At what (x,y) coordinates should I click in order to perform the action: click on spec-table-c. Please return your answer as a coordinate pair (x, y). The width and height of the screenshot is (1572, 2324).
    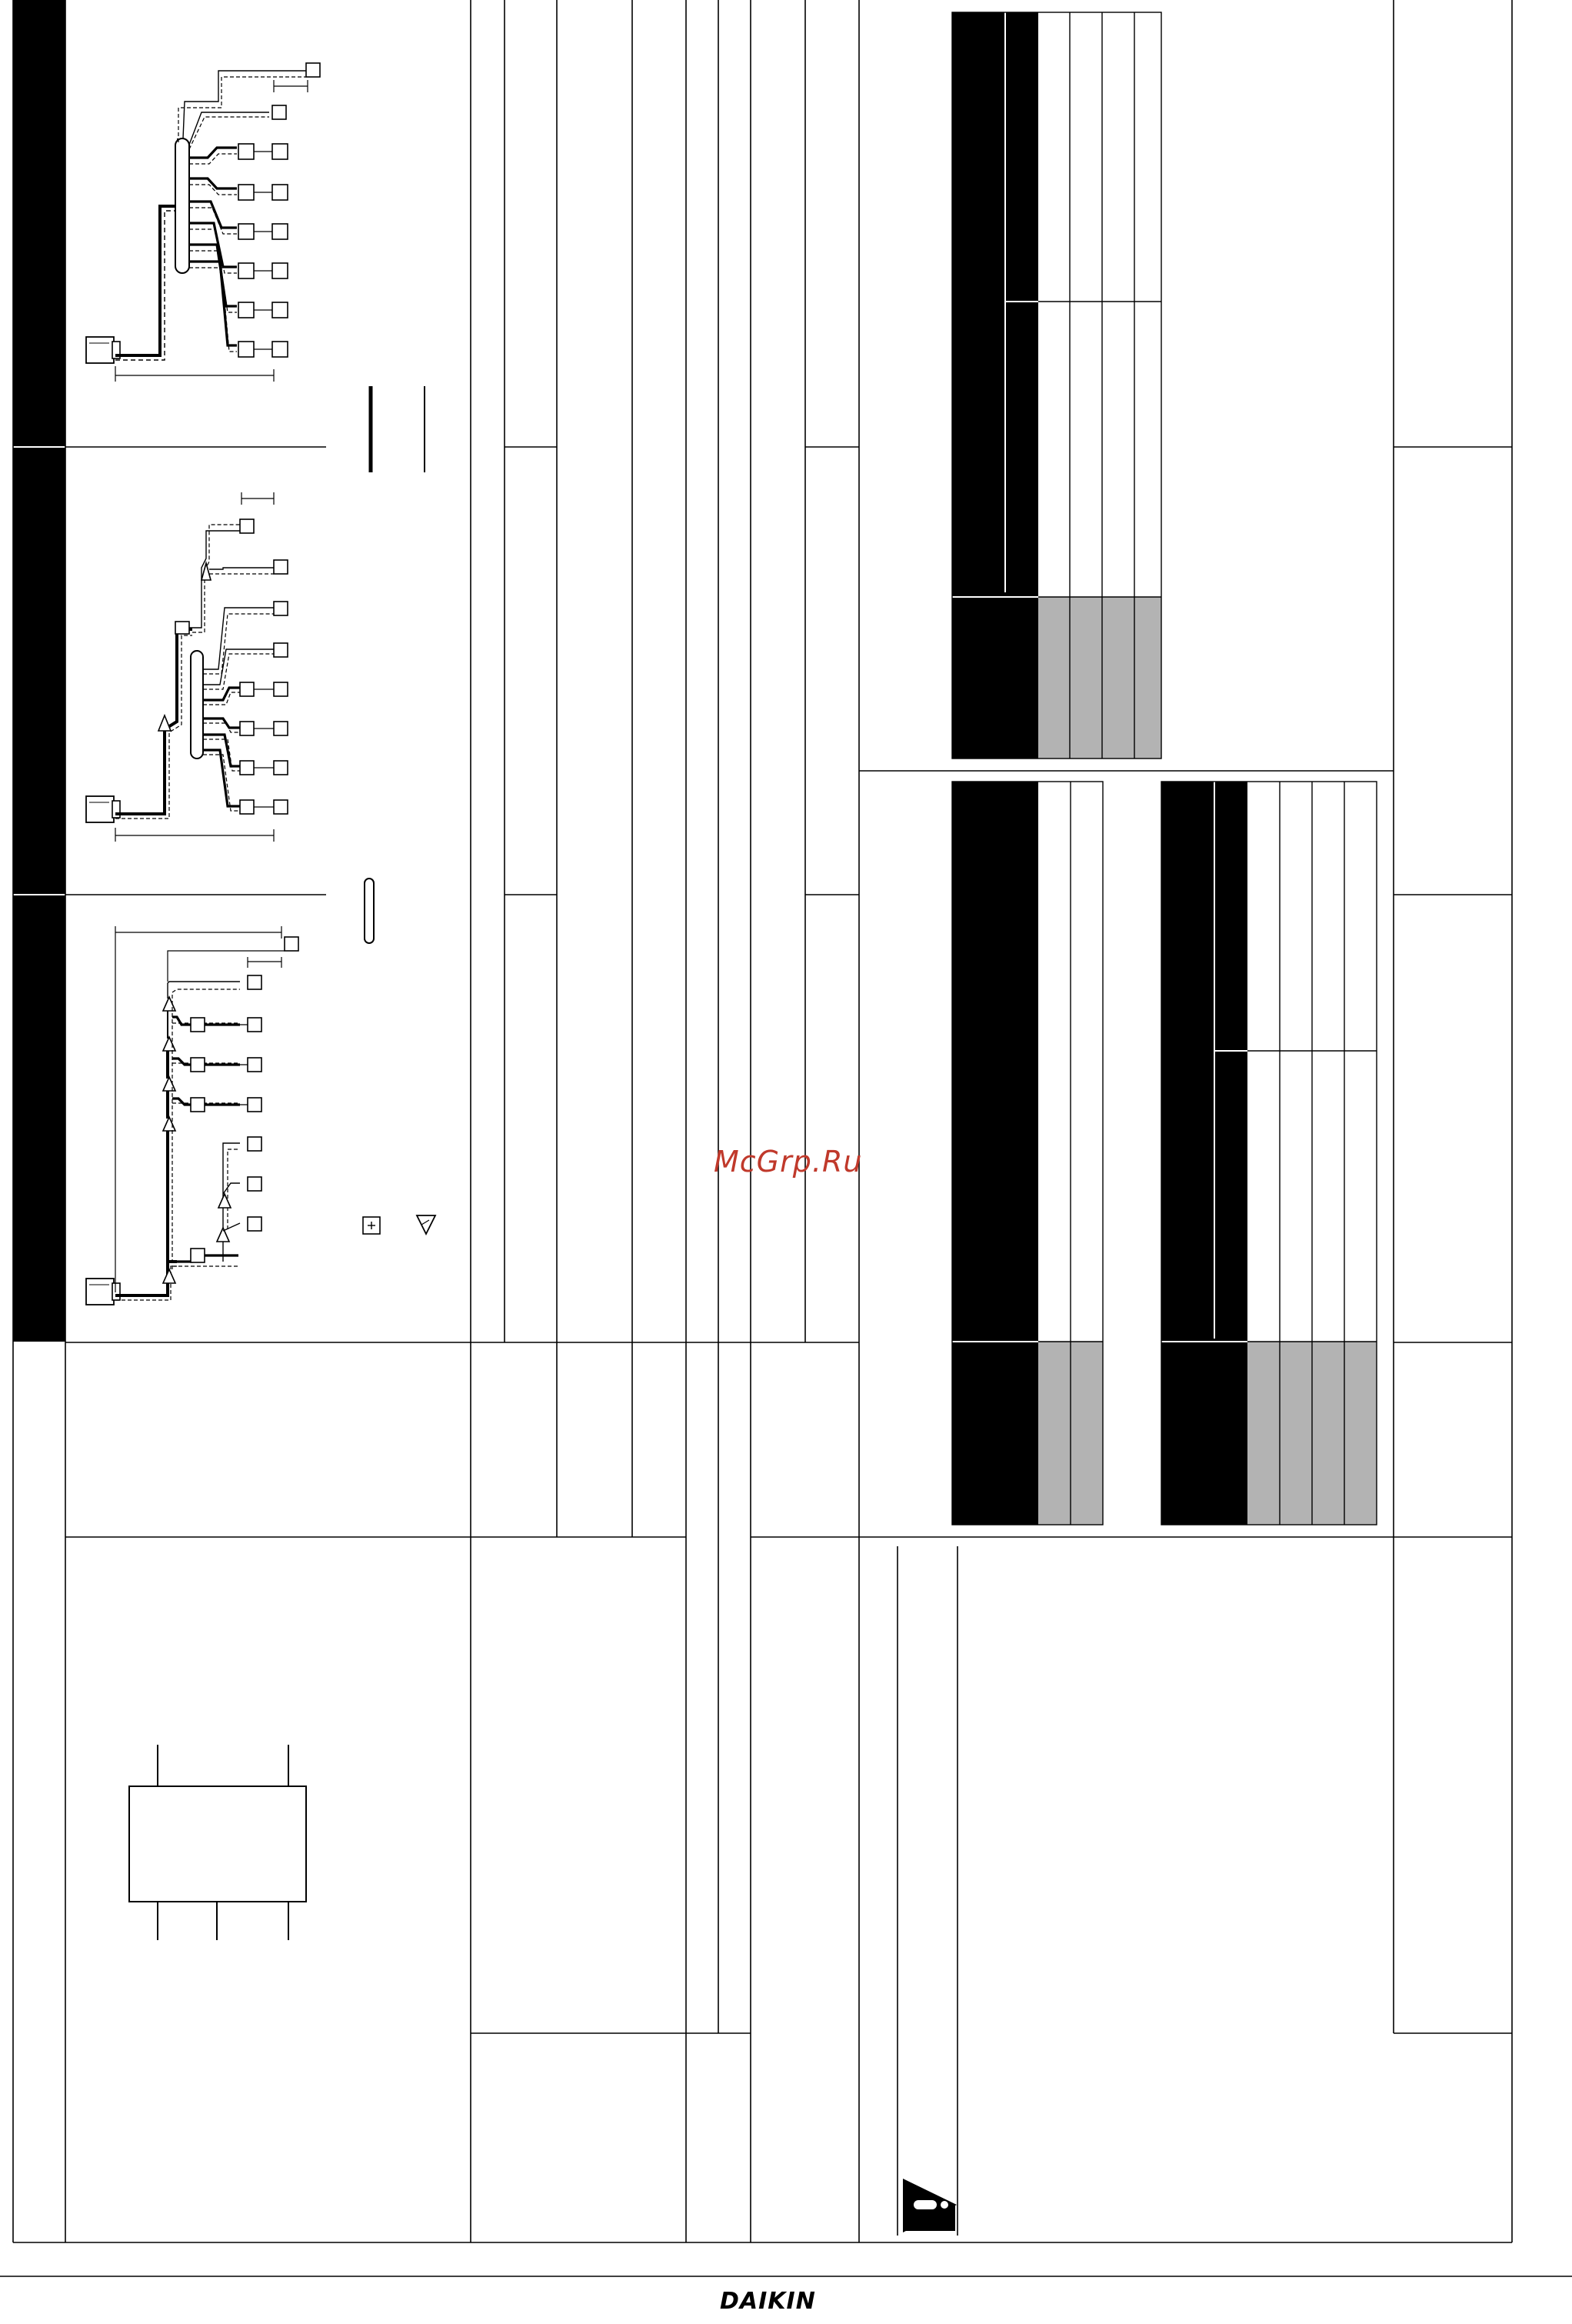
    Looking at the image, I should click on (1269, 1153).